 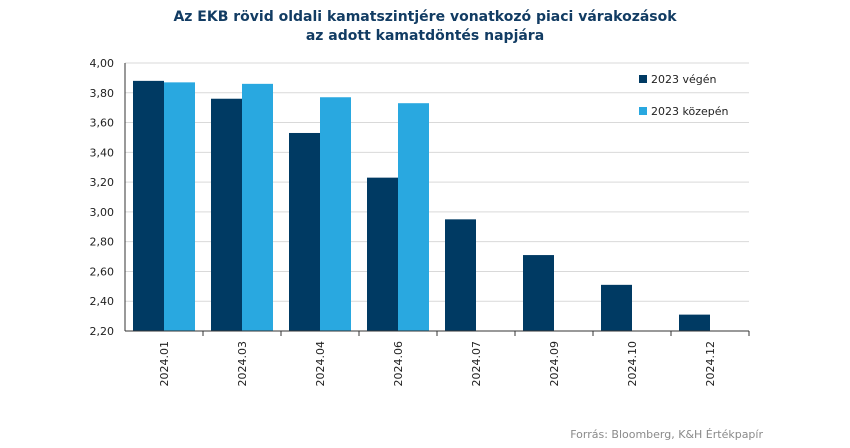 I want to click on legend: 2023 végén 2023 közepén, so click(x=683, y=95).